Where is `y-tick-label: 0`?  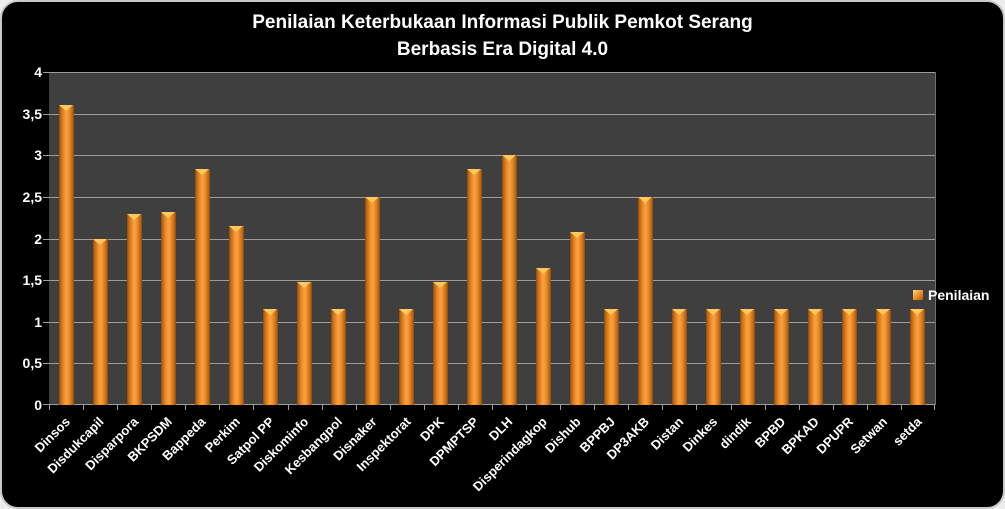
y-tick-label: 0 is located at coordinates (38, 405).